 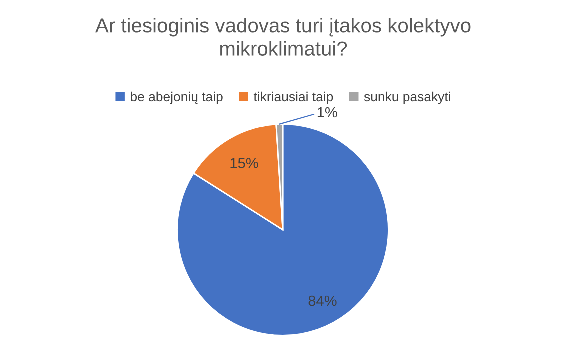 What do you see at coordinates (244, 163) in the screenshot?
I see `data-label: 15%` at bounding box center [244, 163].